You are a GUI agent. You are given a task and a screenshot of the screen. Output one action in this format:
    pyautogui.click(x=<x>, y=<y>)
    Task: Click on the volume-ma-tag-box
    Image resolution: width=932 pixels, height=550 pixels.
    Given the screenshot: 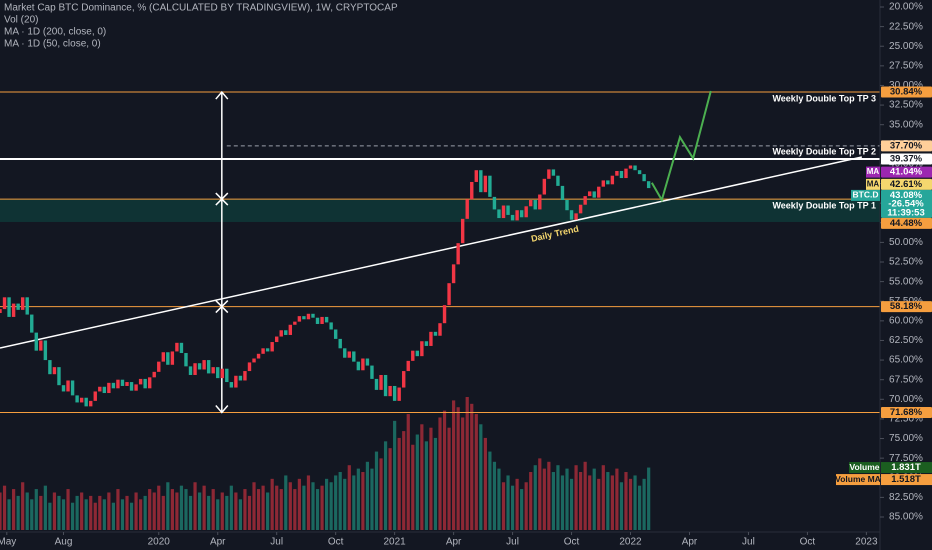 What is the action you would take?
    pyautogui.click(x=858, y=480)
    